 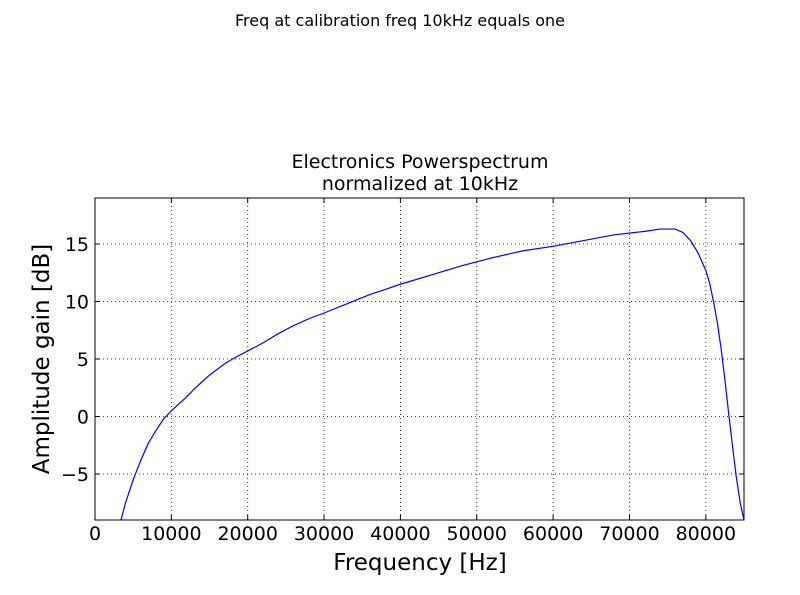 What do you see at coordinates (553, 534) in the screenshot?
I see `x-tick-label: 60000` at bounding box center [553, 534].